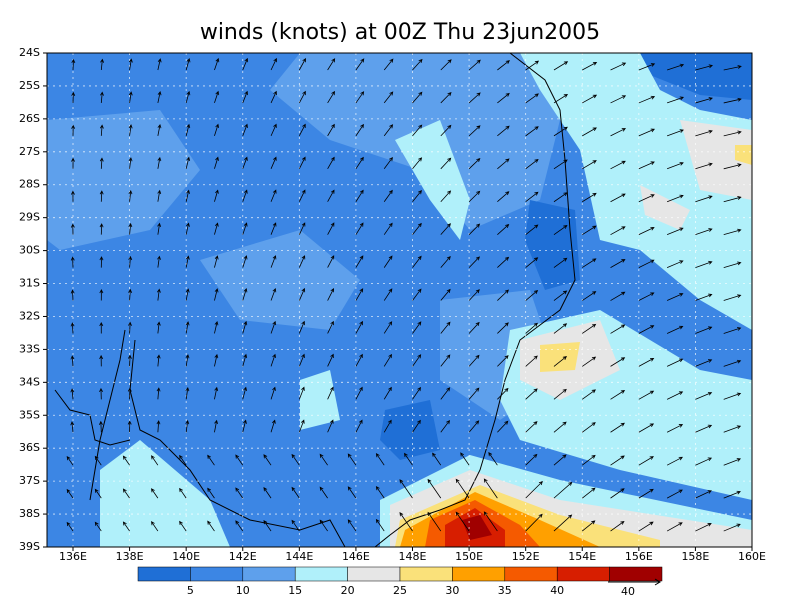 The image size is (800, 600). What do you see at coordinates (29, 513) in the screenshot?
I see `lat-label: 38S` at bounding box center [29, 513].